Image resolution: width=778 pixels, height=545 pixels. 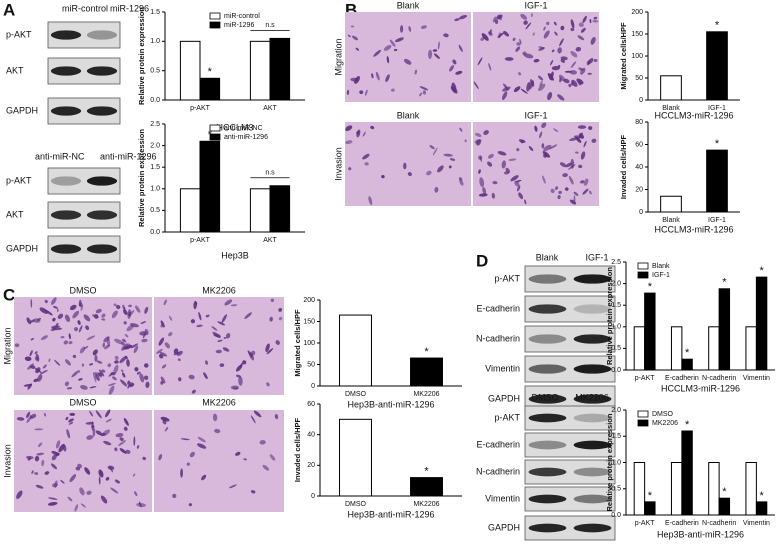 What do you see at coordinates (661, 275) in the screenshot?
I see `legend-label: IGF-1` at bounding box center [661, 275].